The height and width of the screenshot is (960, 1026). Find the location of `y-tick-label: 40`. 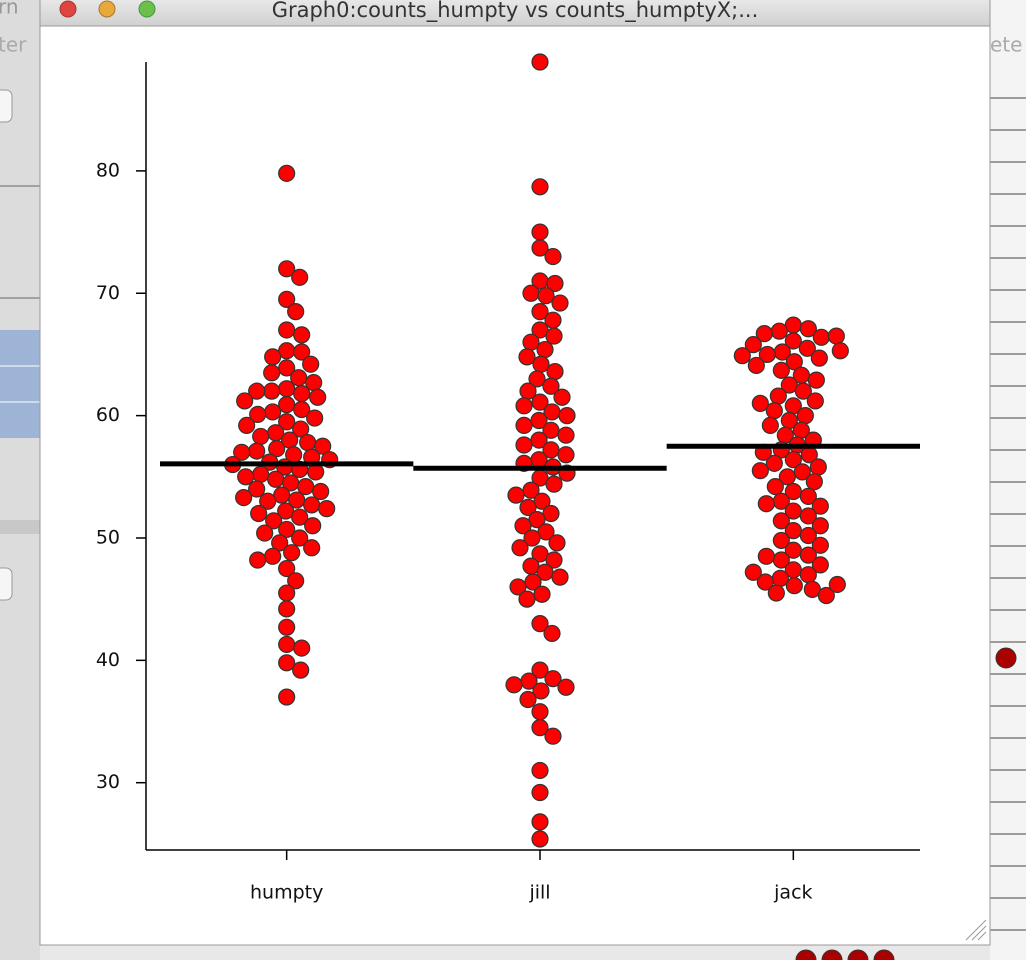

y-tick-label: 40 is located at coordinates (108, 660).